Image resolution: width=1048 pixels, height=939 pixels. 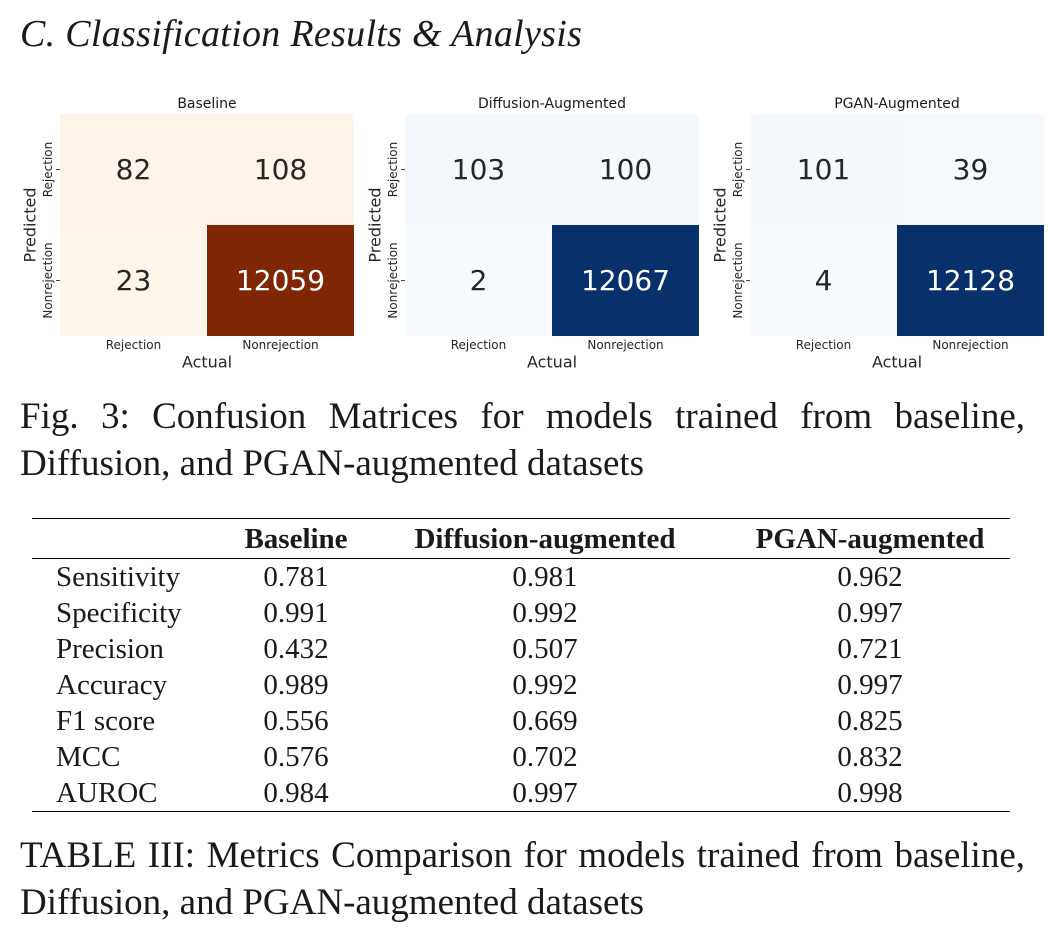 What do you see at coordinates (206, 104) in the screenshot?
I see `cm-title: Baseline` at bounding box center [206, 104].